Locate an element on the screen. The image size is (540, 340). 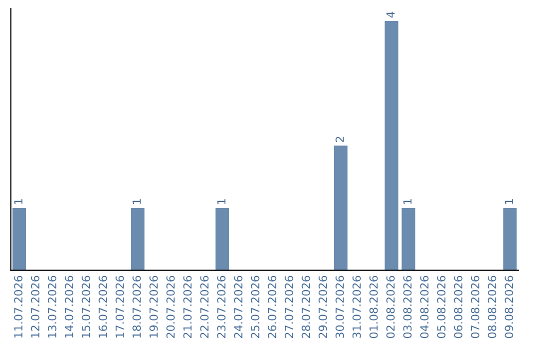
x-tick-label: 20.07.2026 is located at coordinates (170, 307).